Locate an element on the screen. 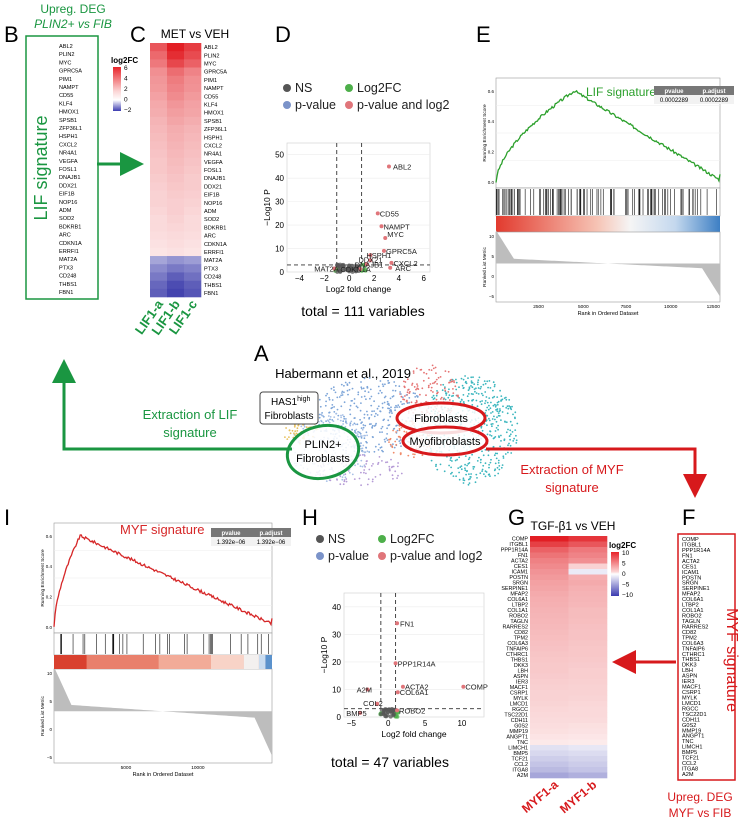 This screenshot has width=739, height=828. heat-row-label: FBN1 is located at coordinates (211, 294).